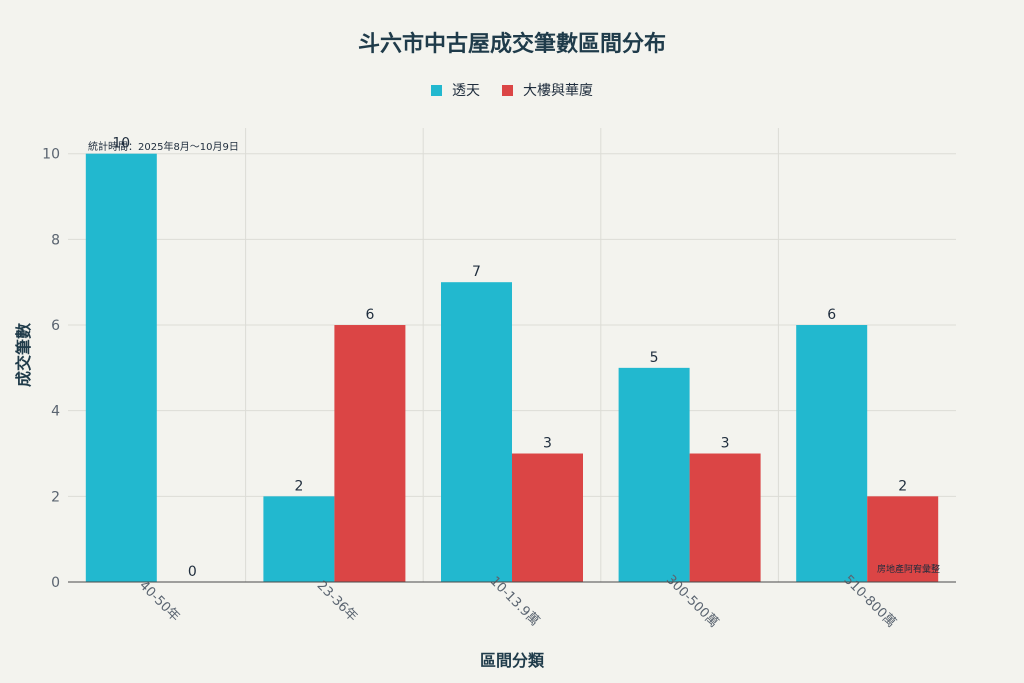 This screenshot has width=1024, height=683. What do you see at coordinates (121, 144) in the screenshot?
I see `value-label-0-0: 10` at bounding box center [121, 144].